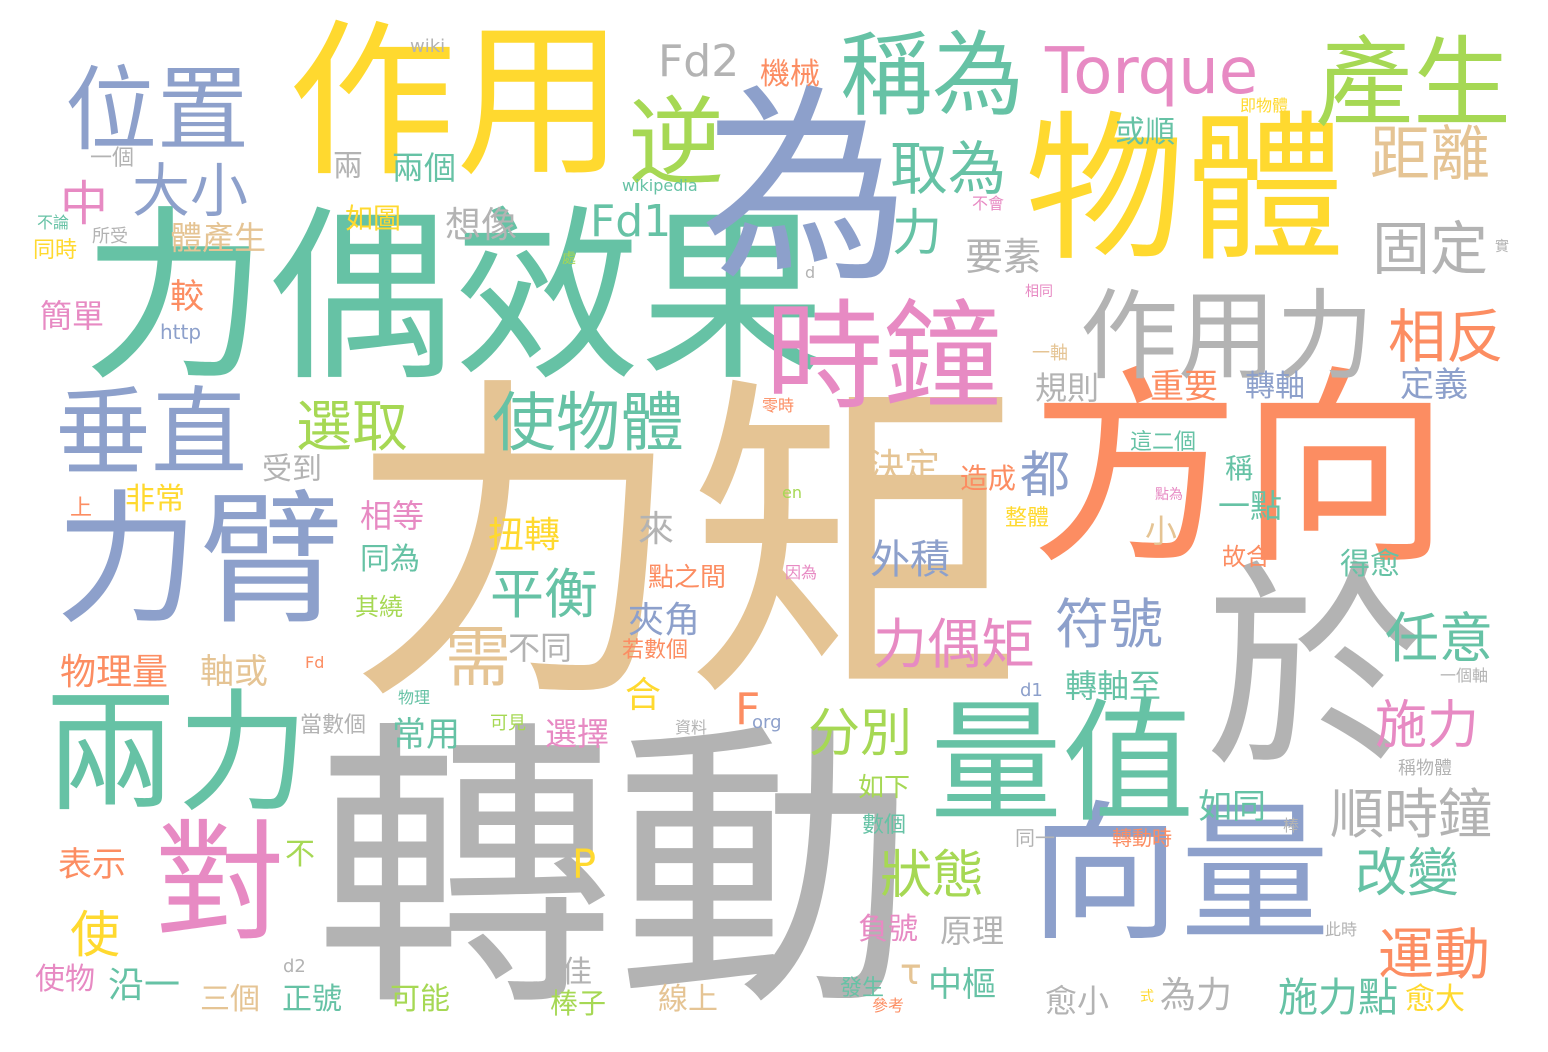  Describe the element at coordinates (577, 972) in the screenshot. I see `word-jia: 佳` at that location.